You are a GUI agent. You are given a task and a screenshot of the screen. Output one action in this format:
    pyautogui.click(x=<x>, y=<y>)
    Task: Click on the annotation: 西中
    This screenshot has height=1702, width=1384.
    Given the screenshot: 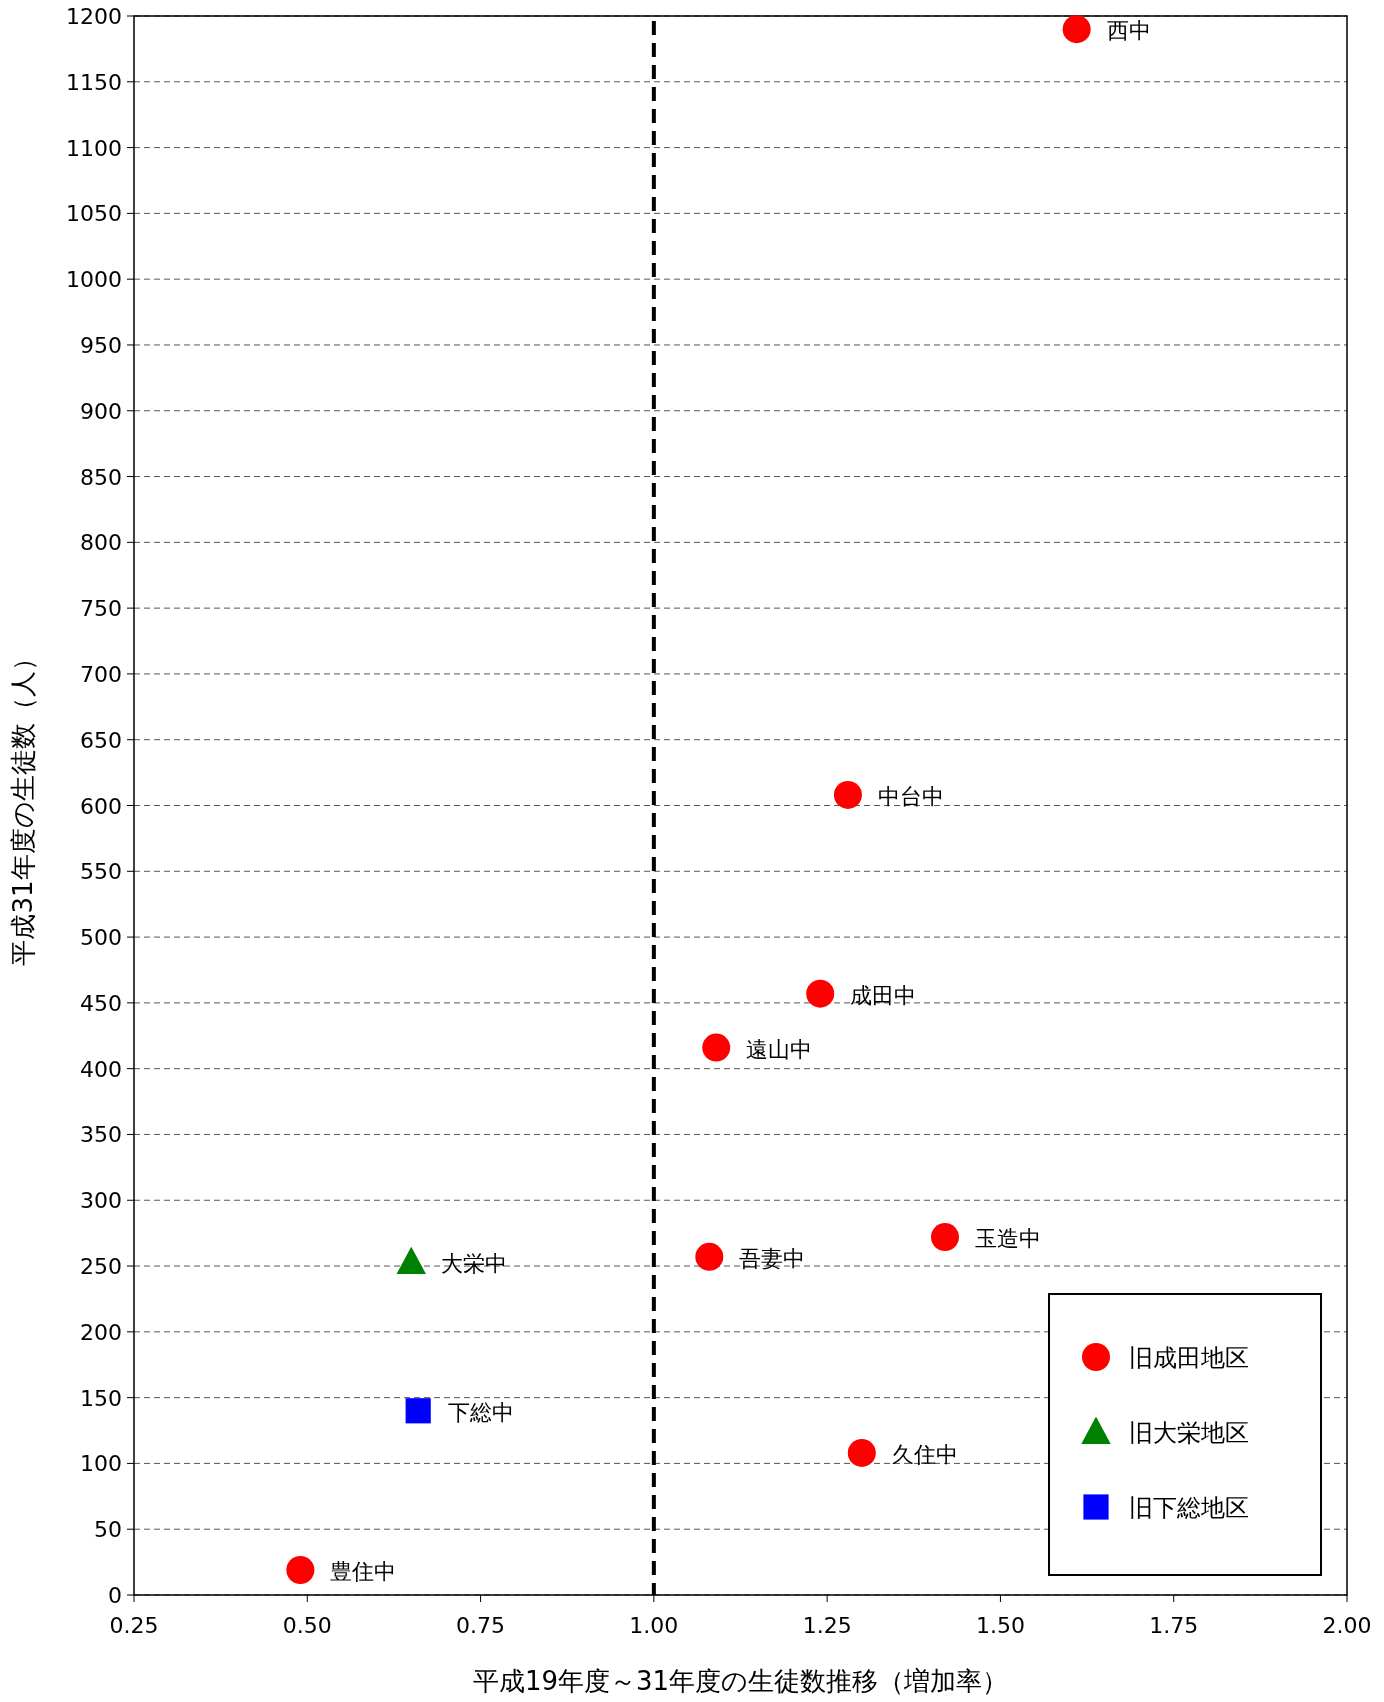 What is the action you would take?
    pyautogui.click(x=1128, y=31)
    